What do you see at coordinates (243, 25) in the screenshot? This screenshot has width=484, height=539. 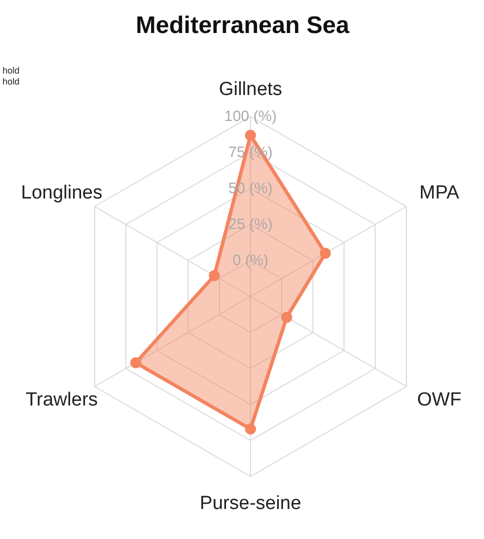 I see `chart-title: Mediterranean Sea` at bounding box center [243, 25].